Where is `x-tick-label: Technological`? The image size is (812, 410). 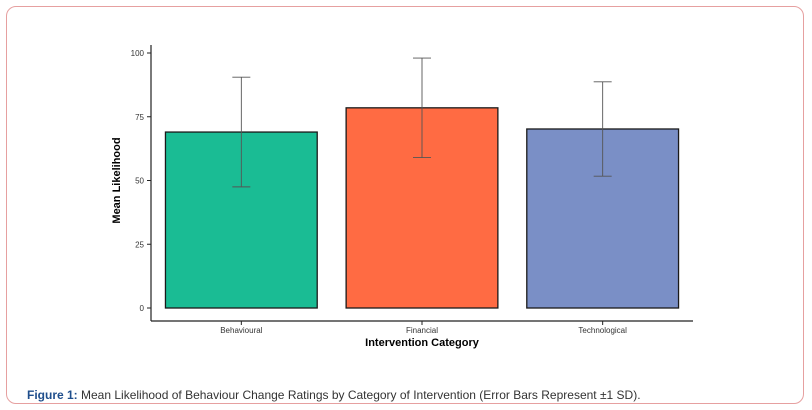 x-tick-label: Technological is located at coordinates (602, 330).